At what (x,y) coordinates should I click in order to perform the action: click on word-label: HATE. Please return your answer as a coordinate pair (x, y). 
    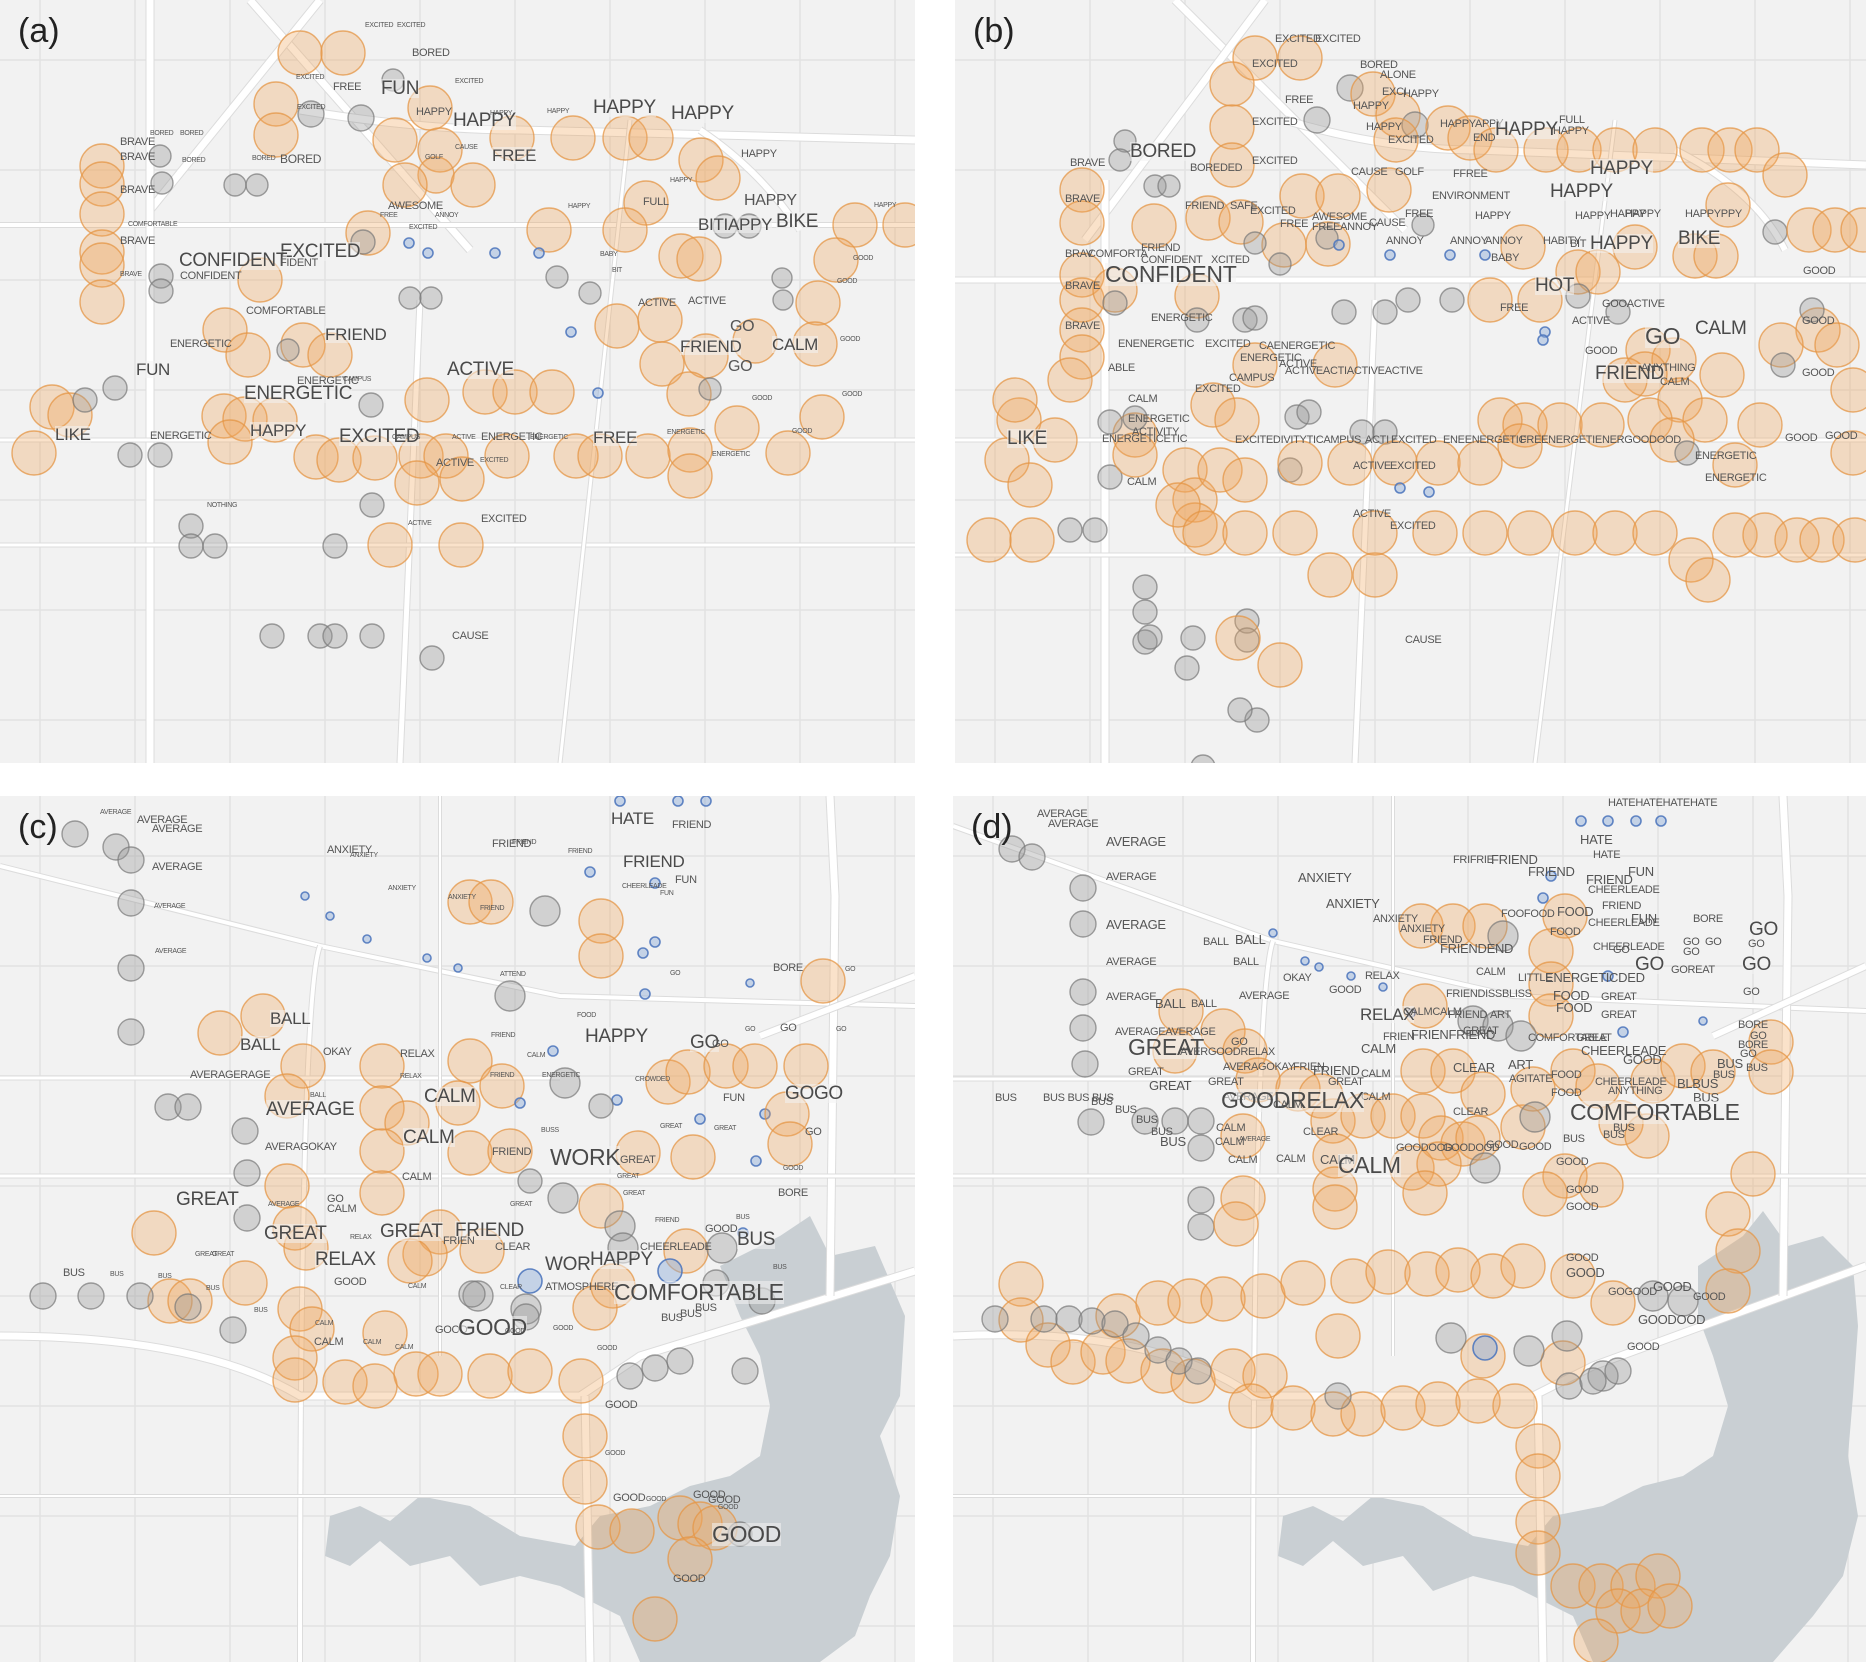
    Looking at the image, I should click on (632, 818).